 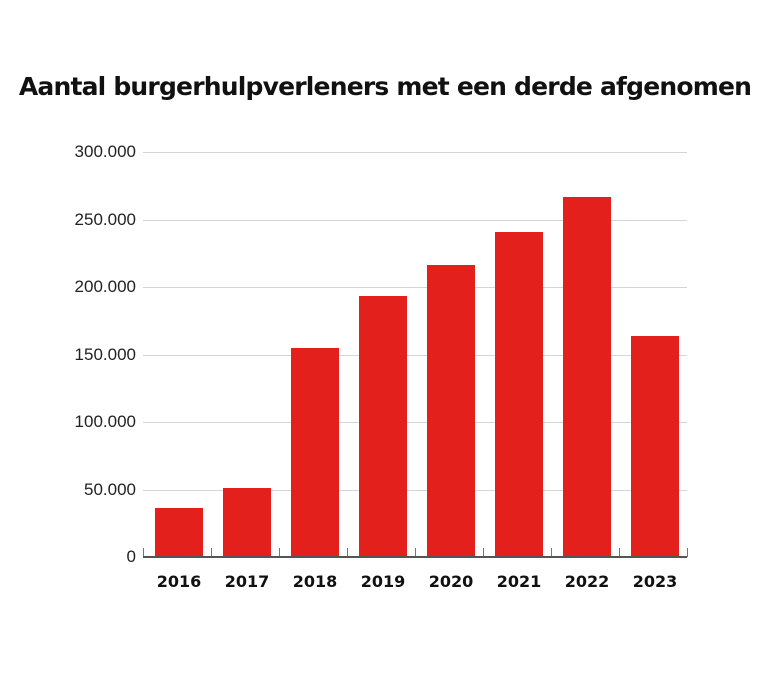 I want to click on y-tick-label: 200.000, so click(x=105, y=286).